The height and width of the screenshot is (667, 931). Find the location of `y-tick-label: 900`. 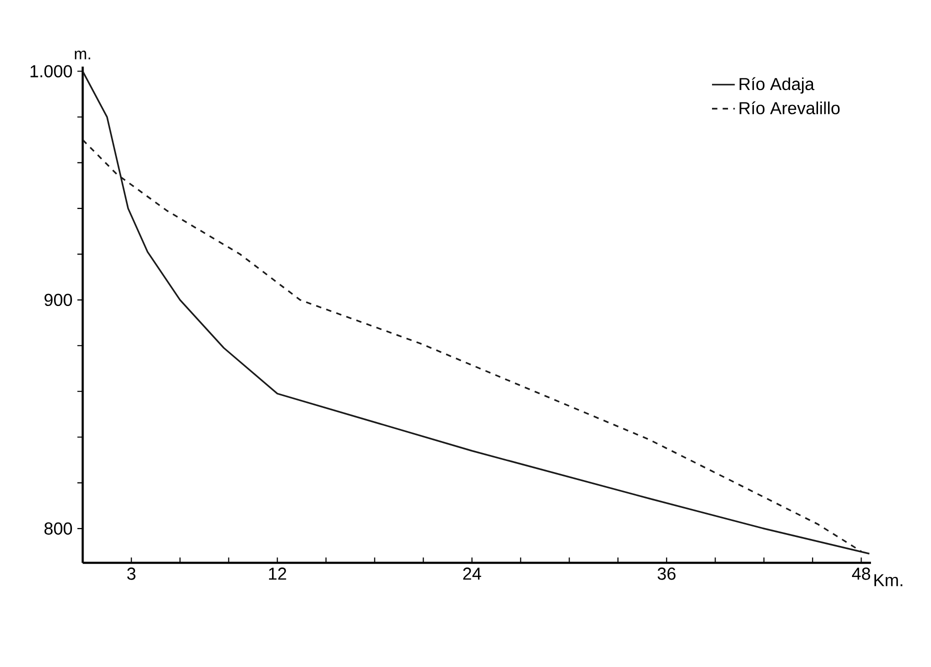

y-tick-label: 900 is located at coordinates (58, 300).